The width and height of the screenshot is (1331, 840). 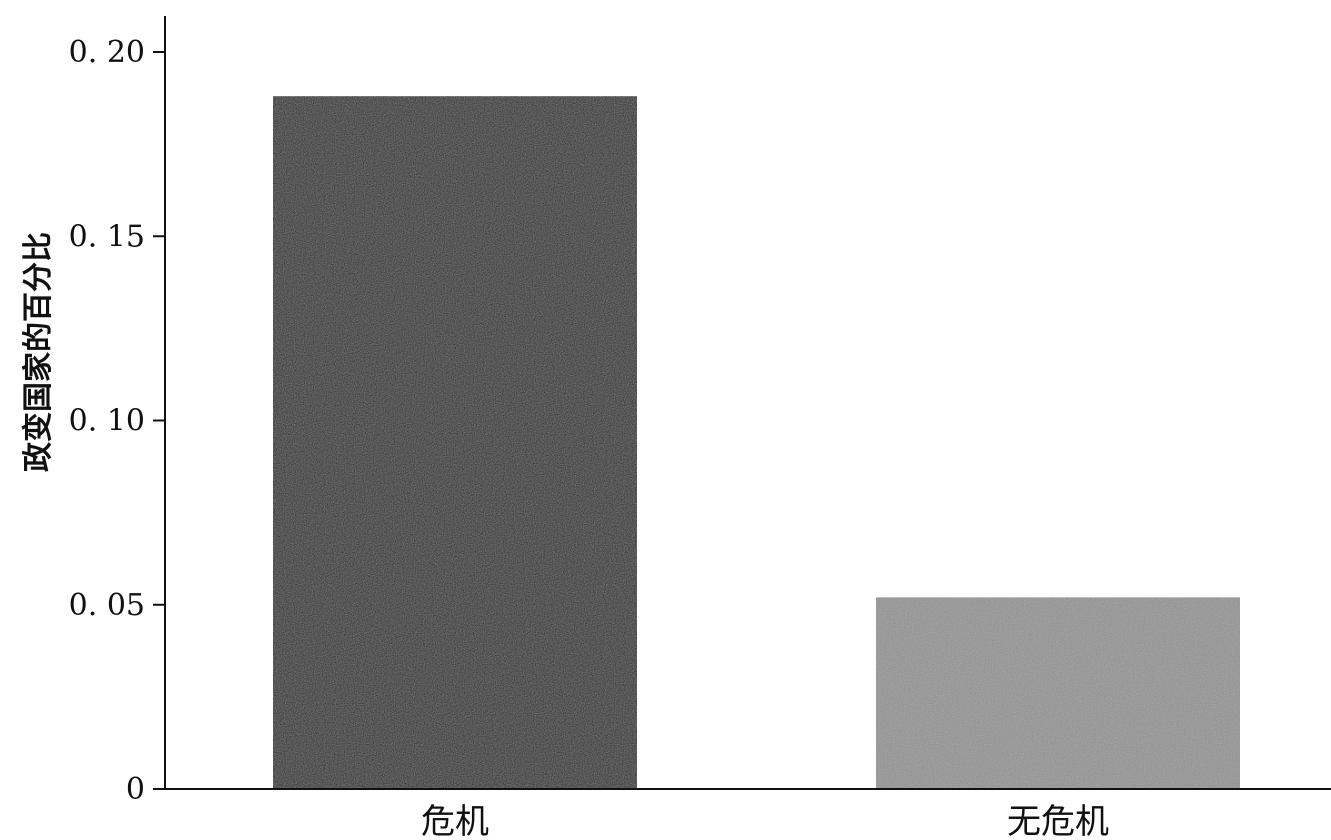 I want to click on y-axis-title: 政变国家的百分比, so click(x=38, y=352).